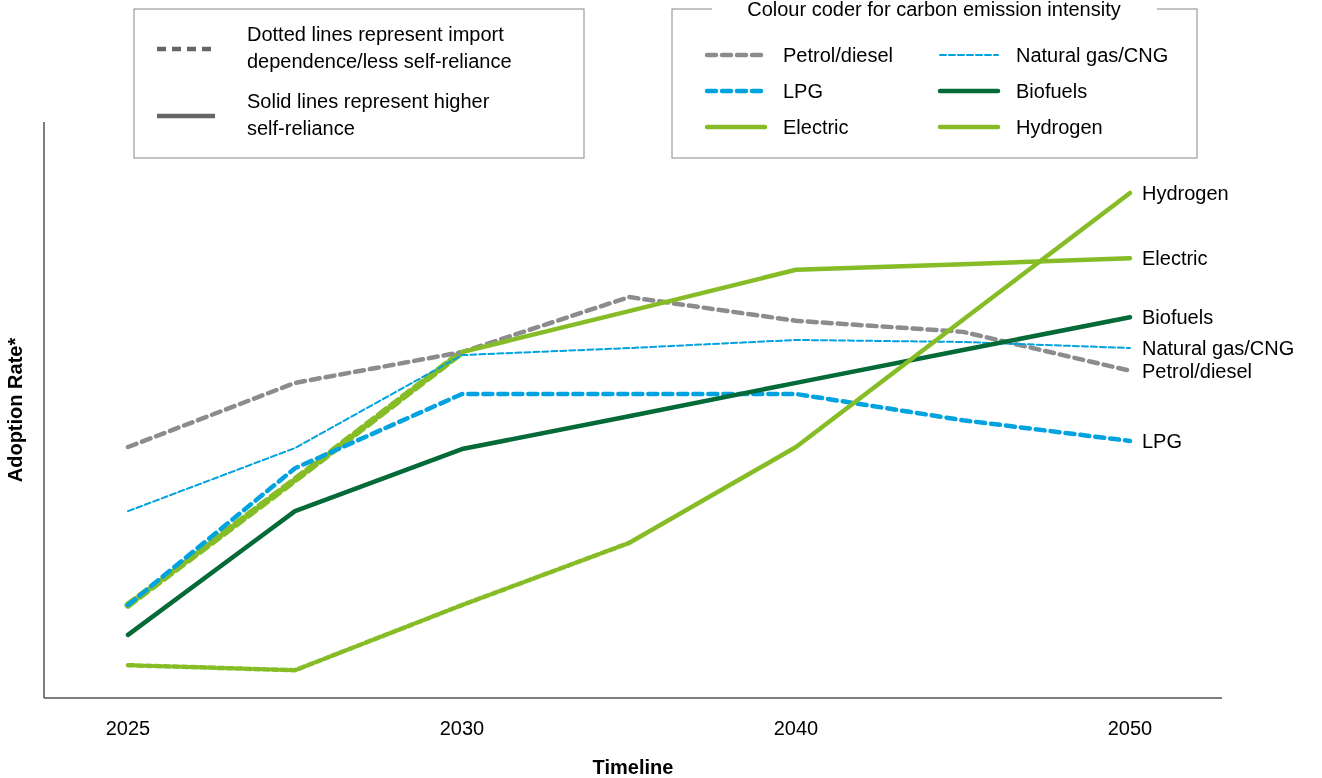  Describe the element at coordinates (1178, 317) in the screenshot. I see `text: Biofuels` at that location.